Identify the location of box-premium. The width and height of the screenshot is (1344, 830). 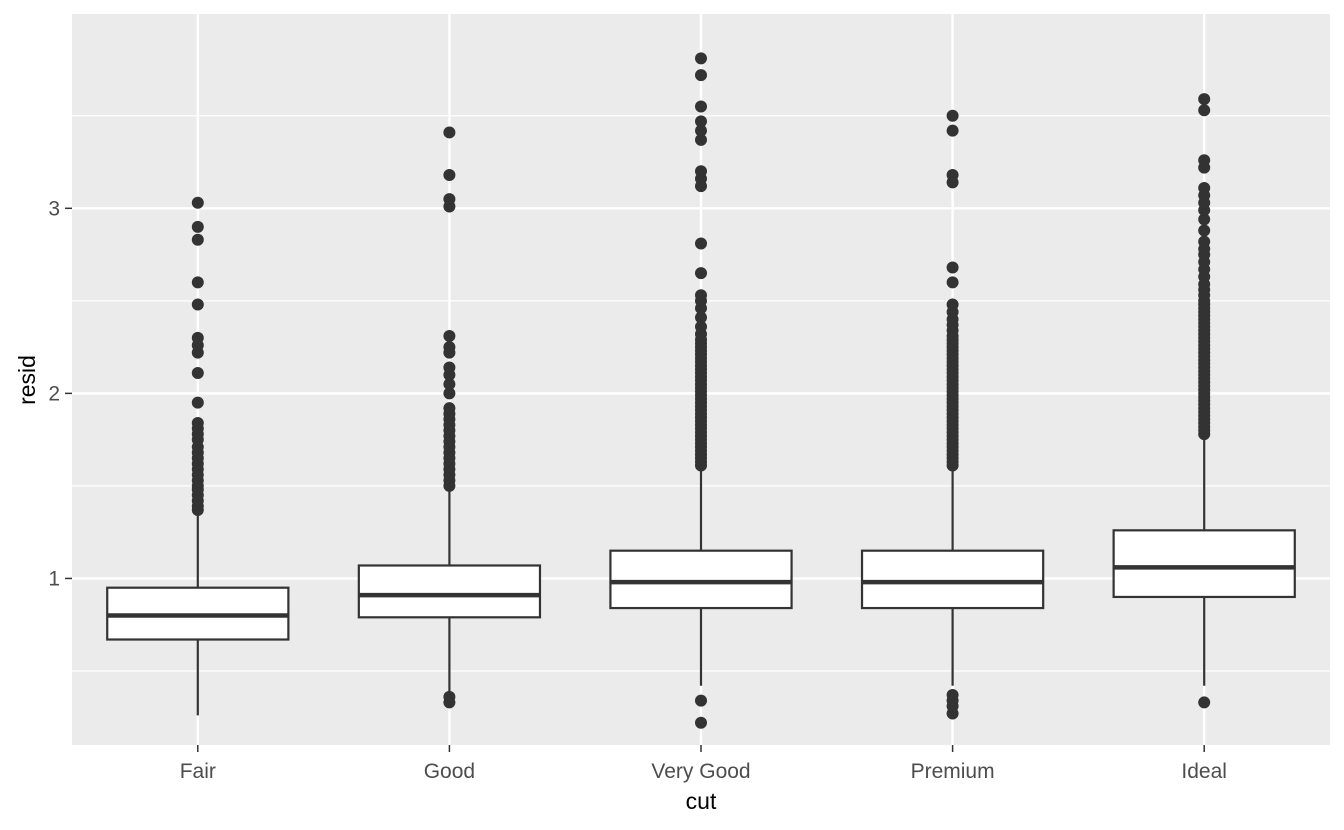
(952, 414).